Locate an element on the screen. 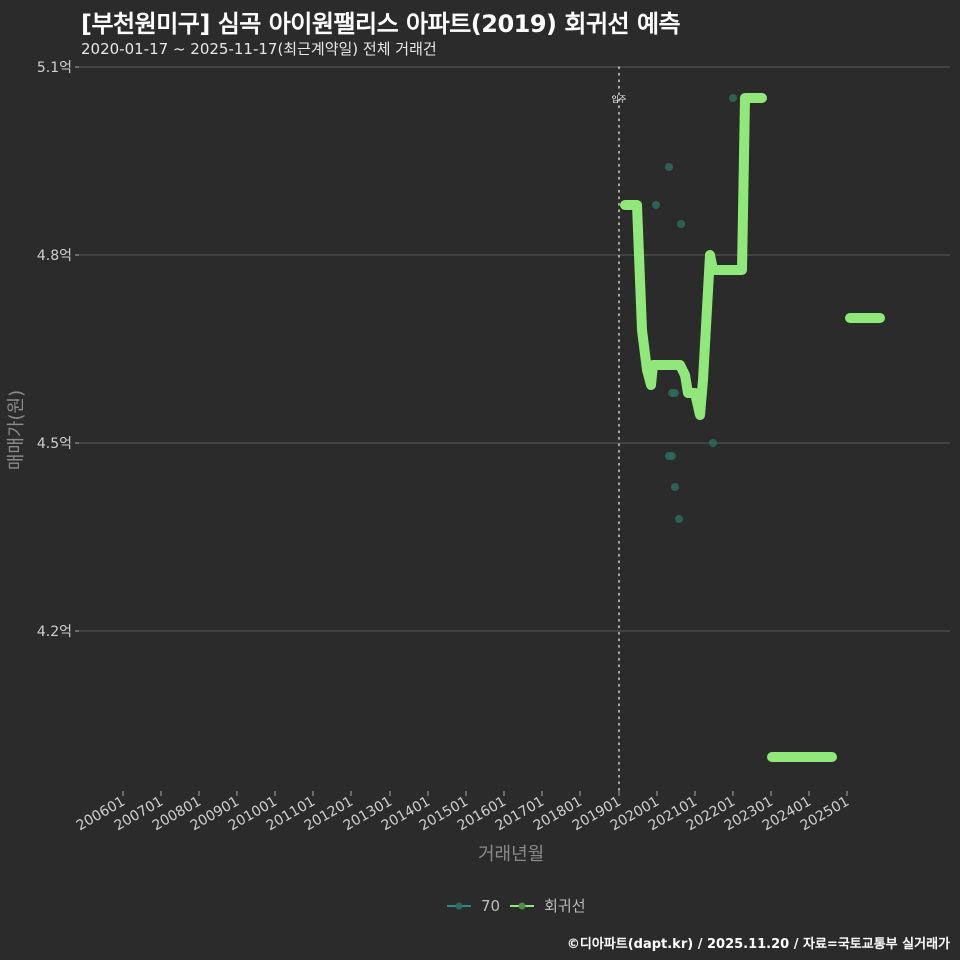 Image resolution: width=960 pixels, height=960 pixels. legend-label-regression: 회귀선 is located at coordinates (565, 906).